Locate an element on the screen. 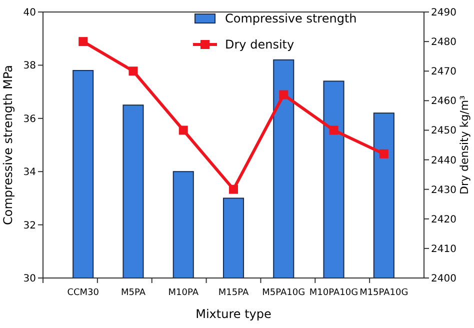 The image size is (474, 328). y2-tick-label: 2400 is located at coordinates (443, 279).